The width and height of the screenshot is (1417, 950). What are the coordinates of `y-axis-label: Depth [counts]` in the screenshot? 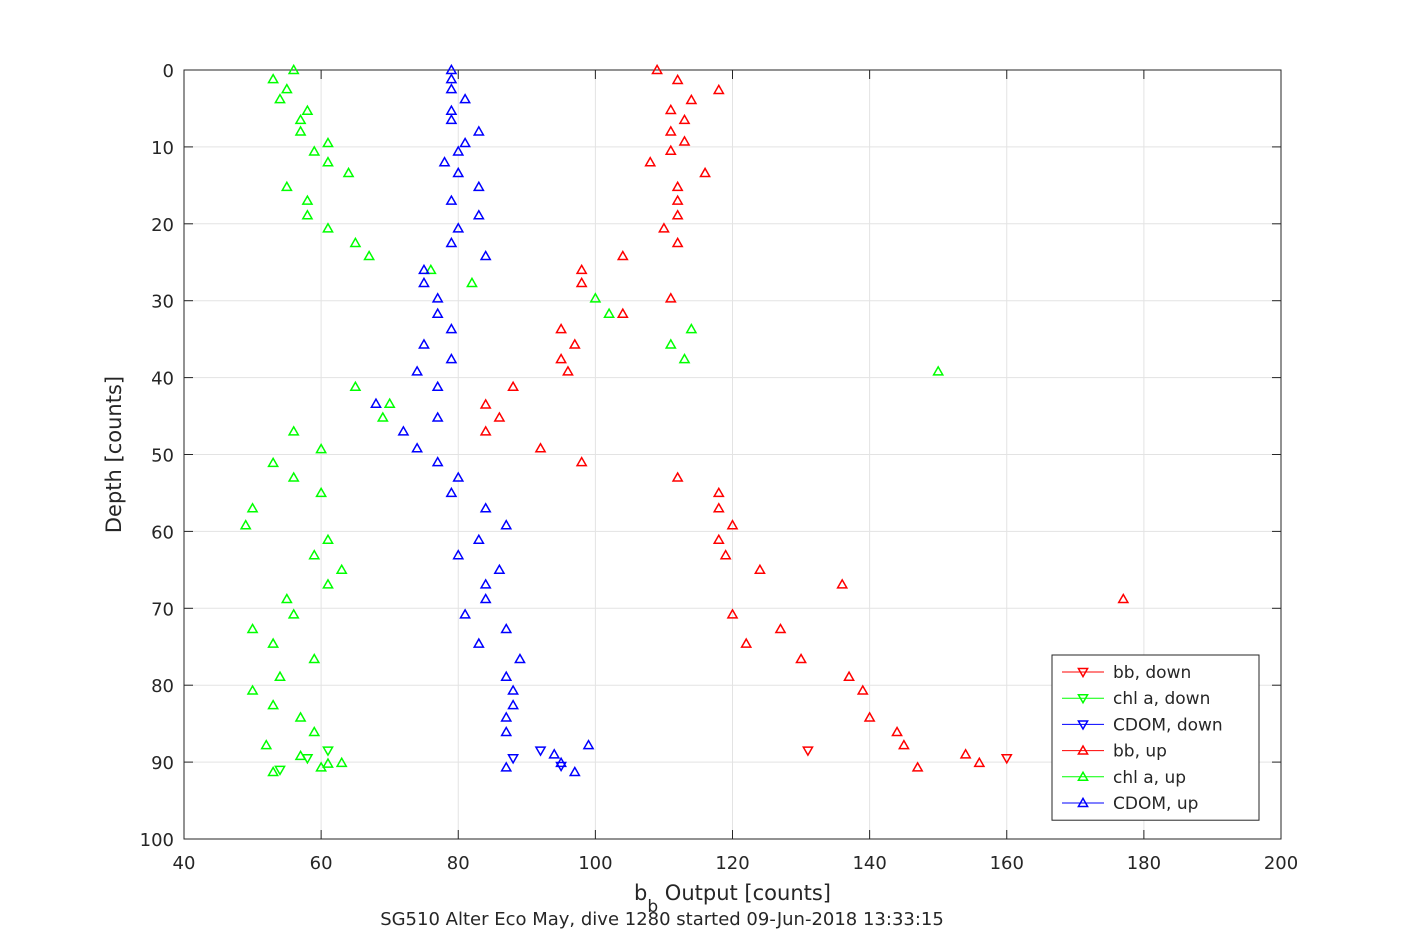 It's located at (114, 454).